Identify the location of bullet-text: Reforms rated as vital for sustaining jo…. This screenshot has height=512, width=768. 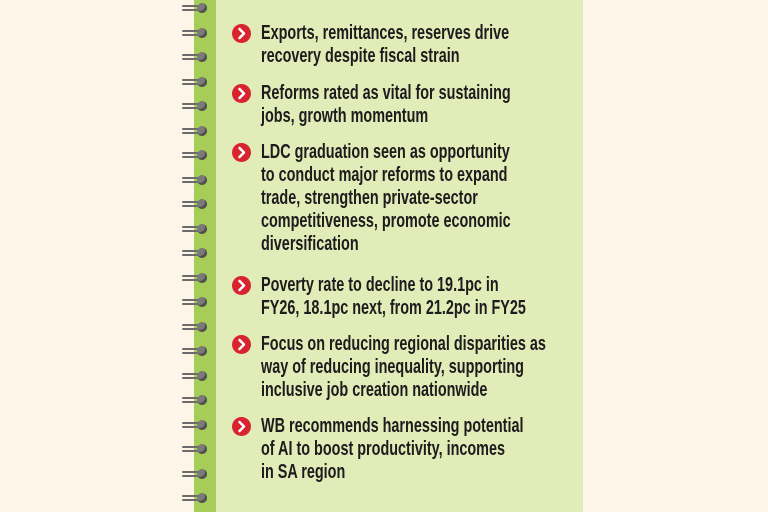
(386, 104).